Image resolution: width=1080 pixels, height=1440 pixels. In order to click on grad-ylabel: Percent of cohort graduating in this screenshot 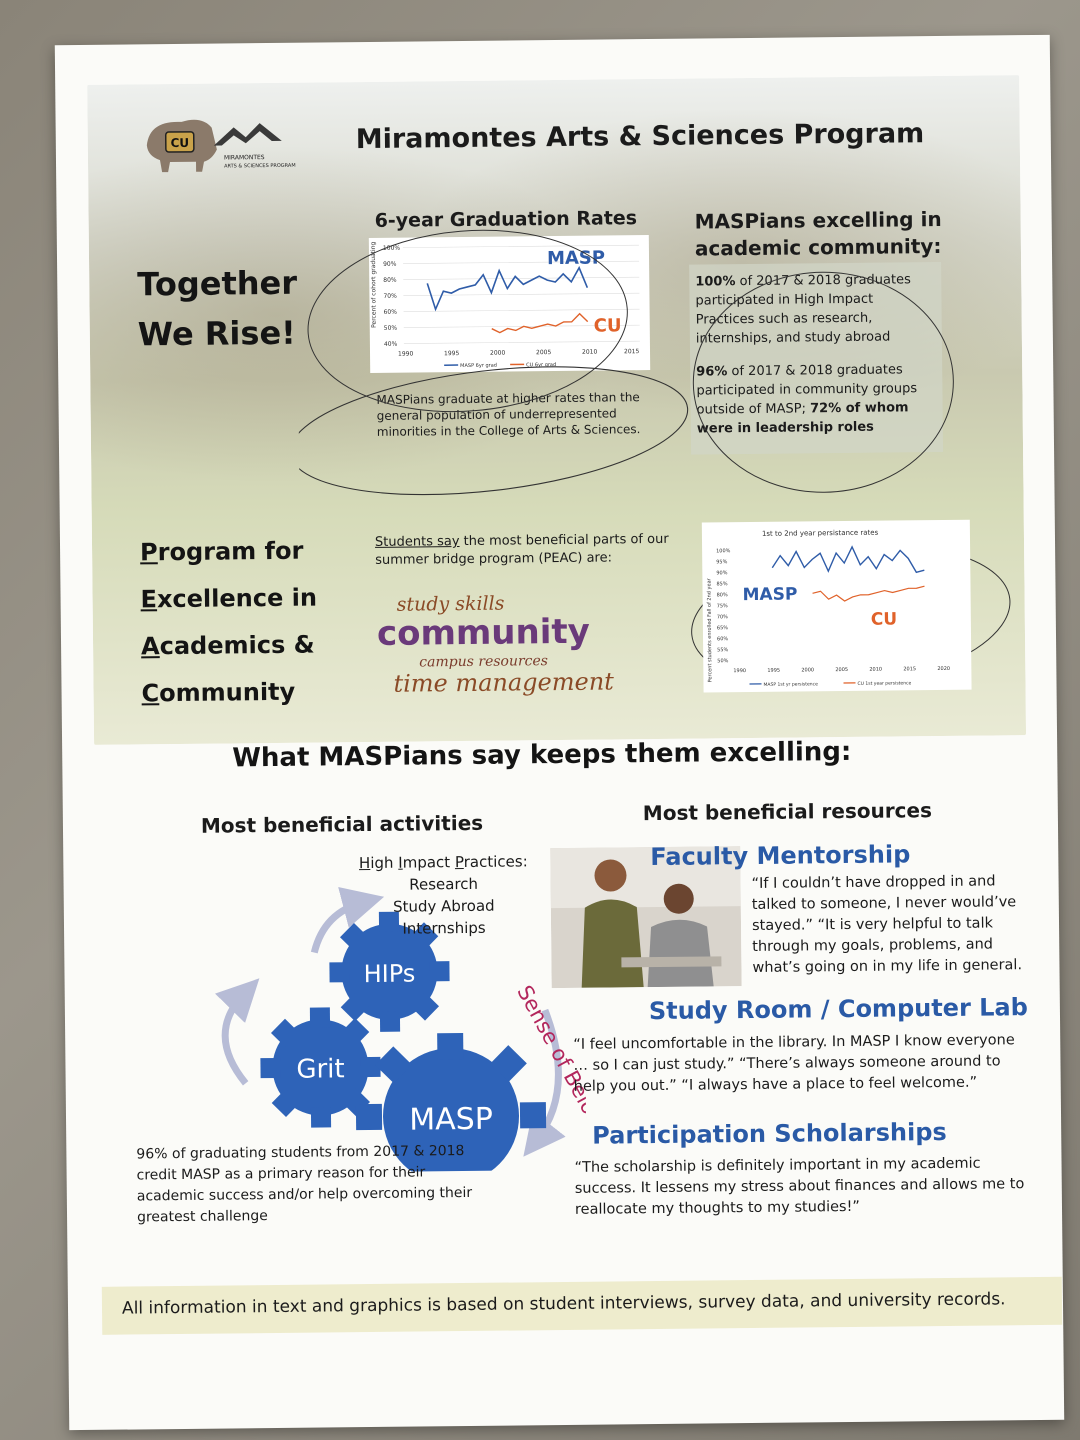, I will do `click(374, 284)`.